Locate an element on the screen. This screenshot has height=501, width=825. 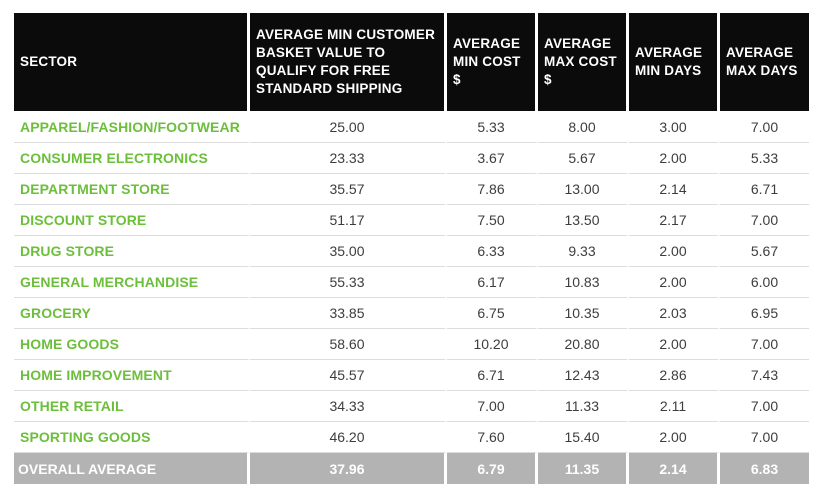
sector-cell: SPORTING GOODS is located at coordinates (132, 437).